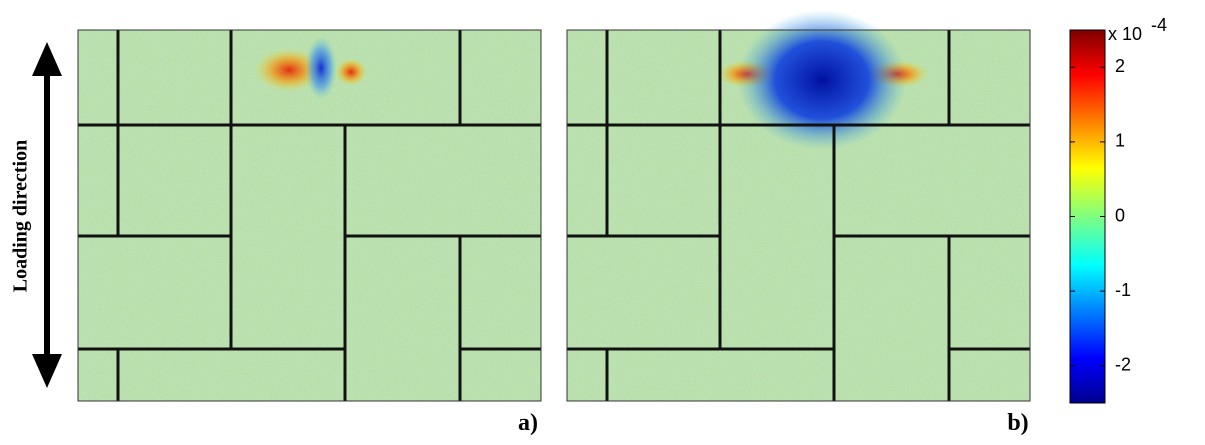 Image resolution: width=1205 pixels, height=445 pixels. Describe the element at coordinates (21, 216) in the screenshot. I see `y-label: Loading direction` at that location.